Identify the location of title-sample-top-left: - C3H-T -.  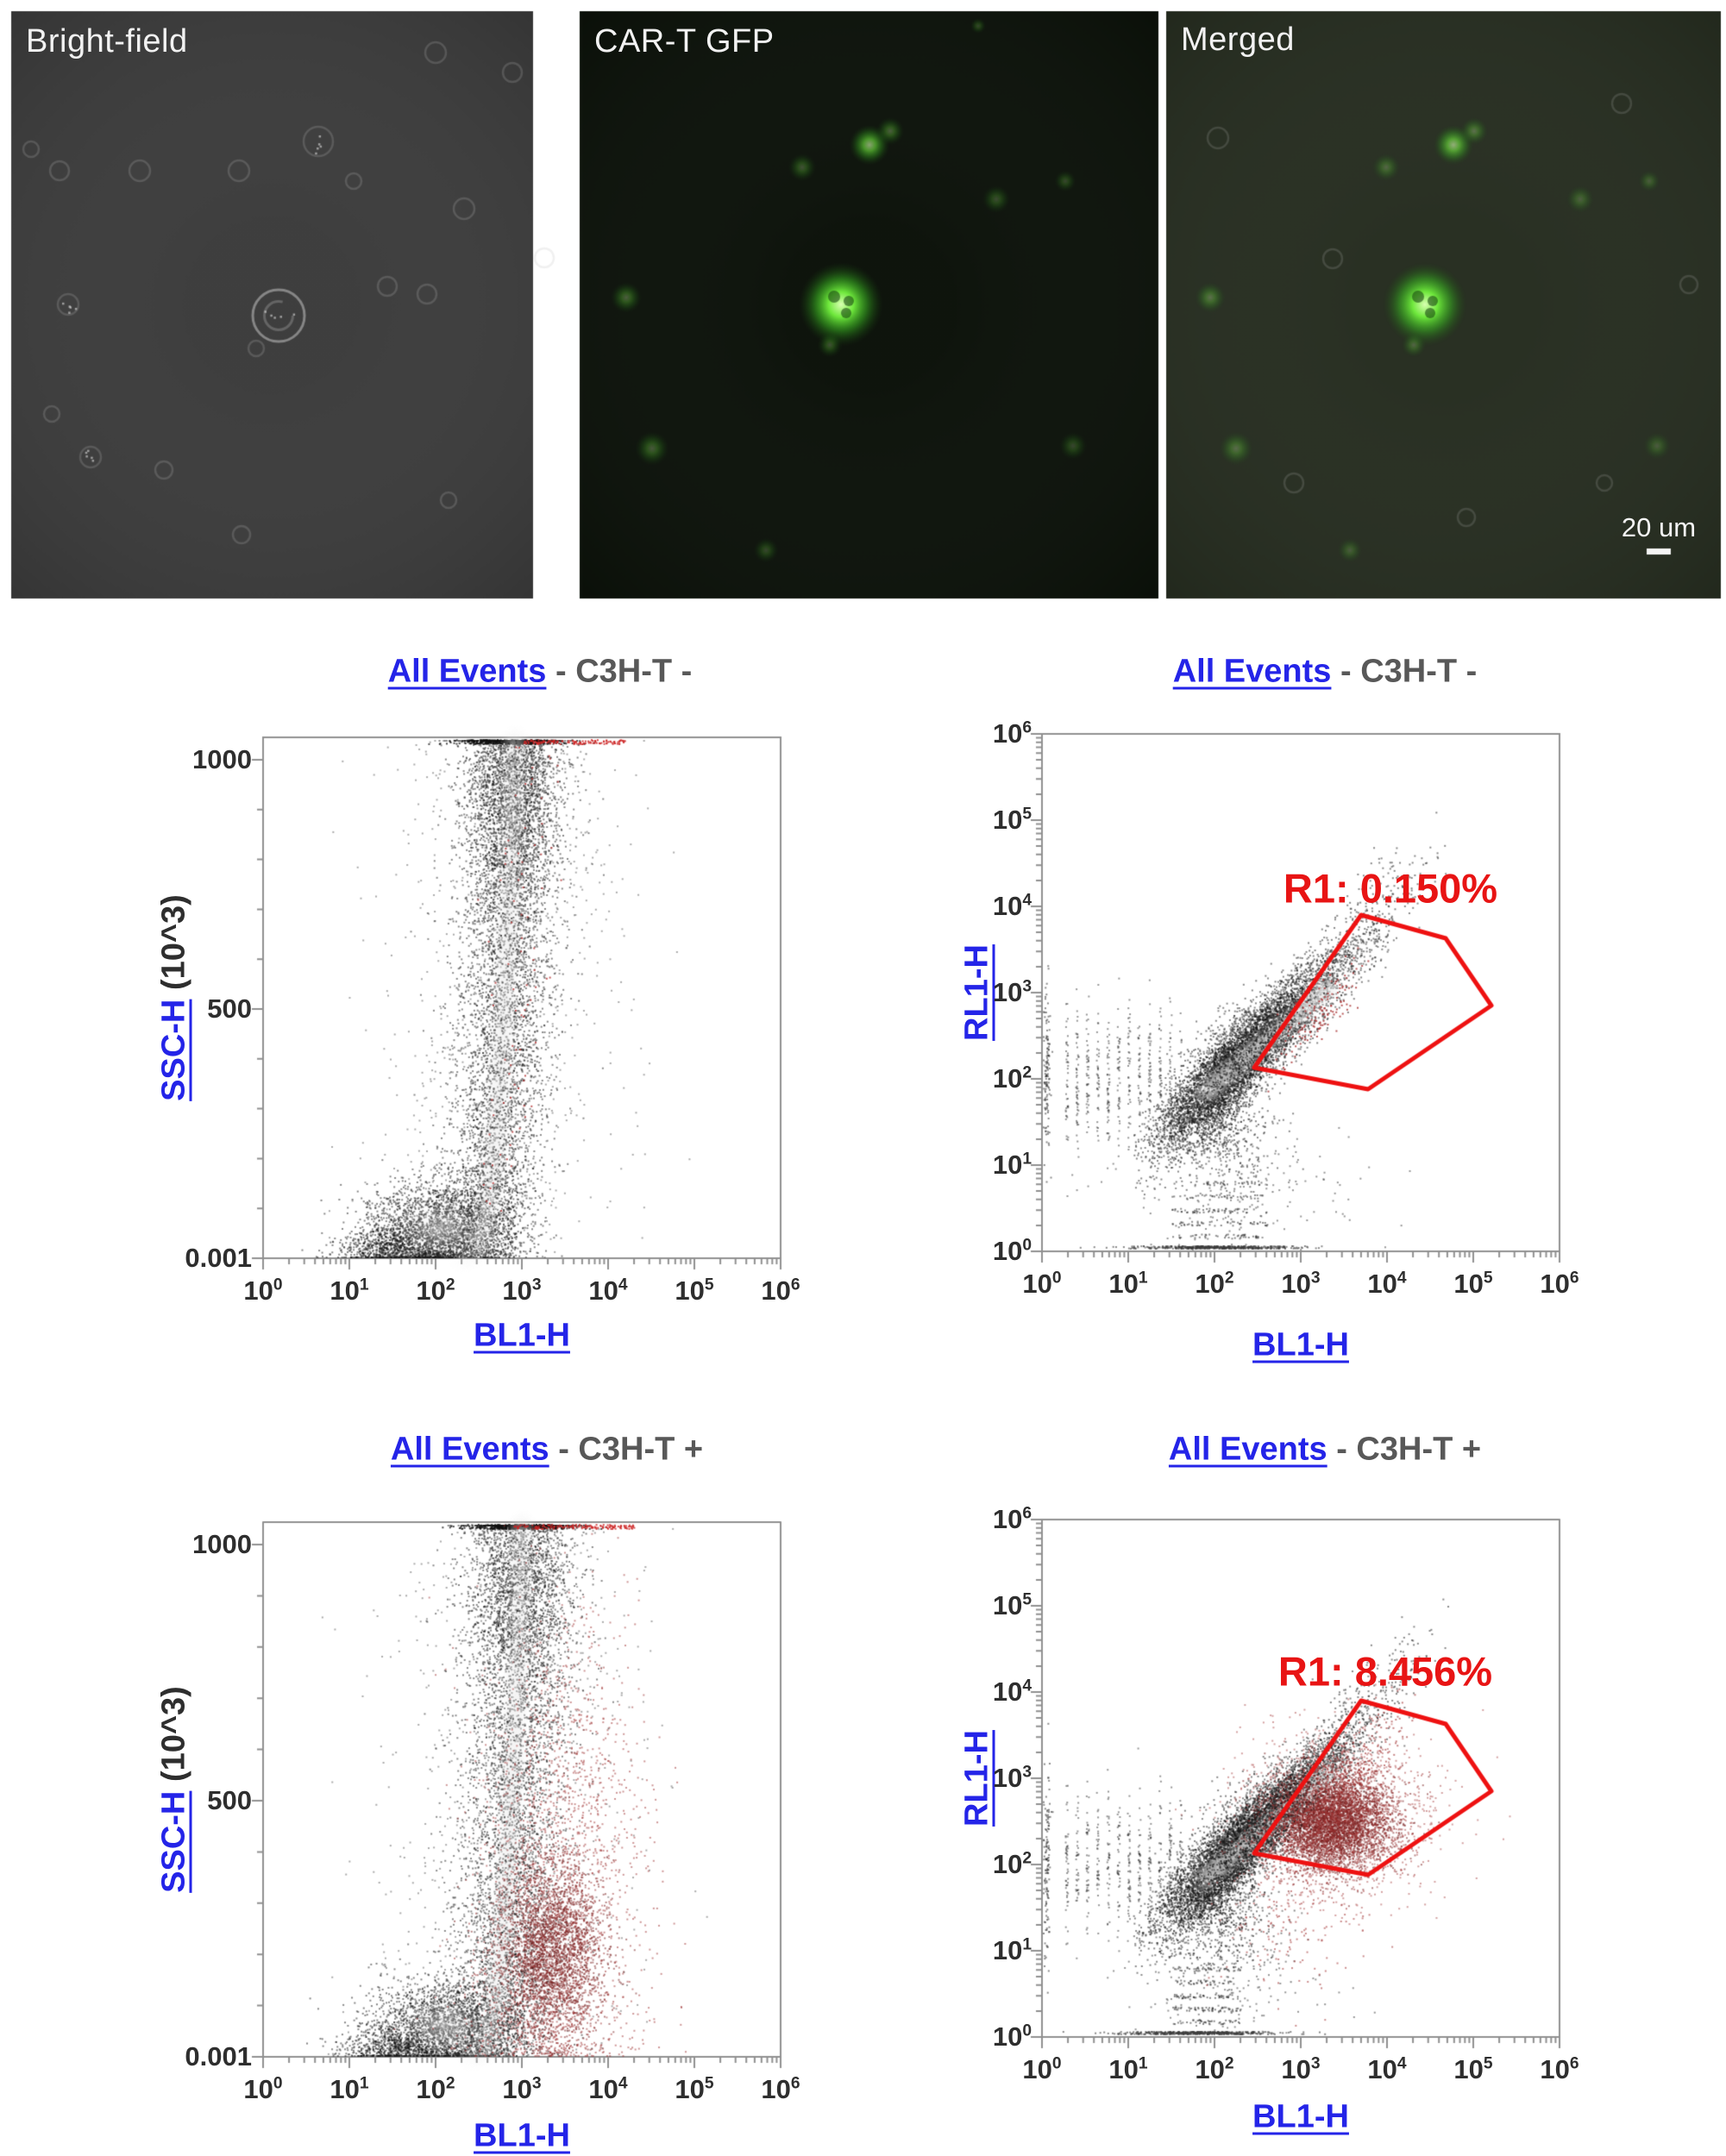
(620, 671).